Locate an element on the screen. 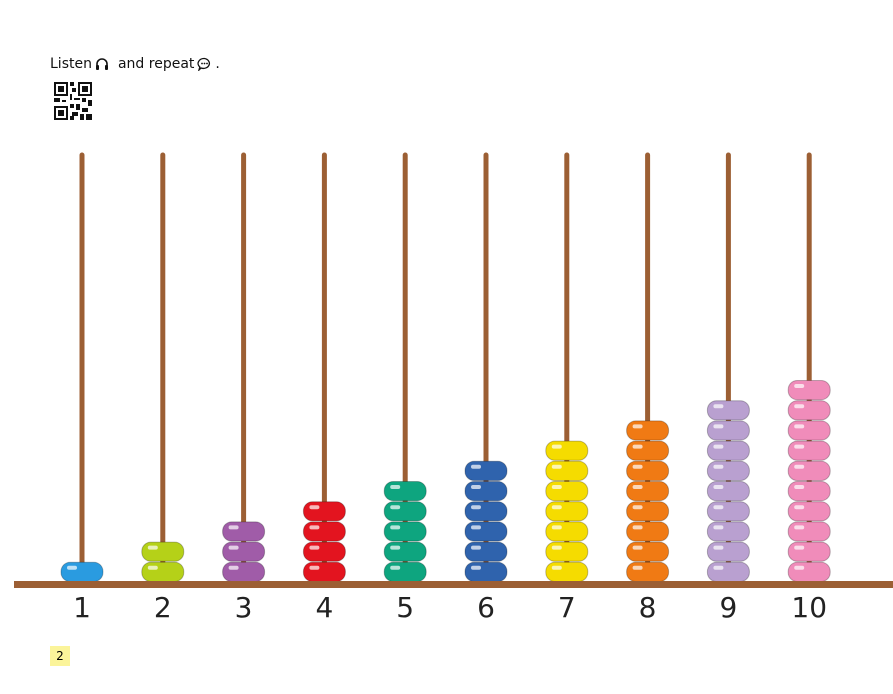 Image resolution: width=893 pixels, height=694 pixels. rod-number: 5 is located at coordinates (405, 607).